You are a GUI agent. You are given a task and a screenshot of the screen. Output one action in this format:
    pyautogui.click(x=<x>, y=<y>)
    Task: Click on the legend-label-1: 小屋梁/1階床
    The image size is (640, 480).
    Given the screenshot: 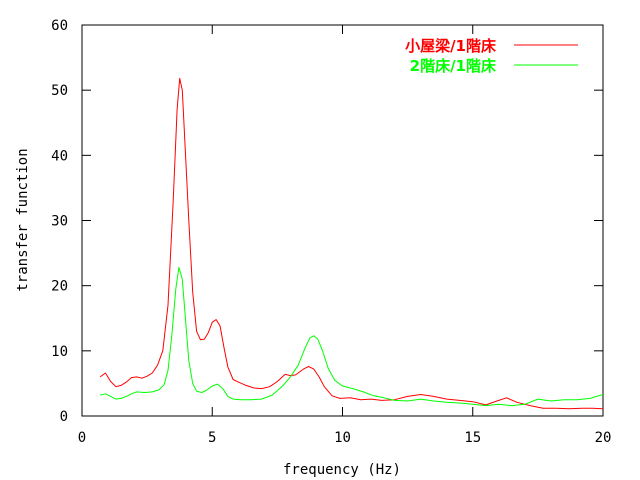 What is the action you would take?
    pyautogui.click(x=451, y=46)
    